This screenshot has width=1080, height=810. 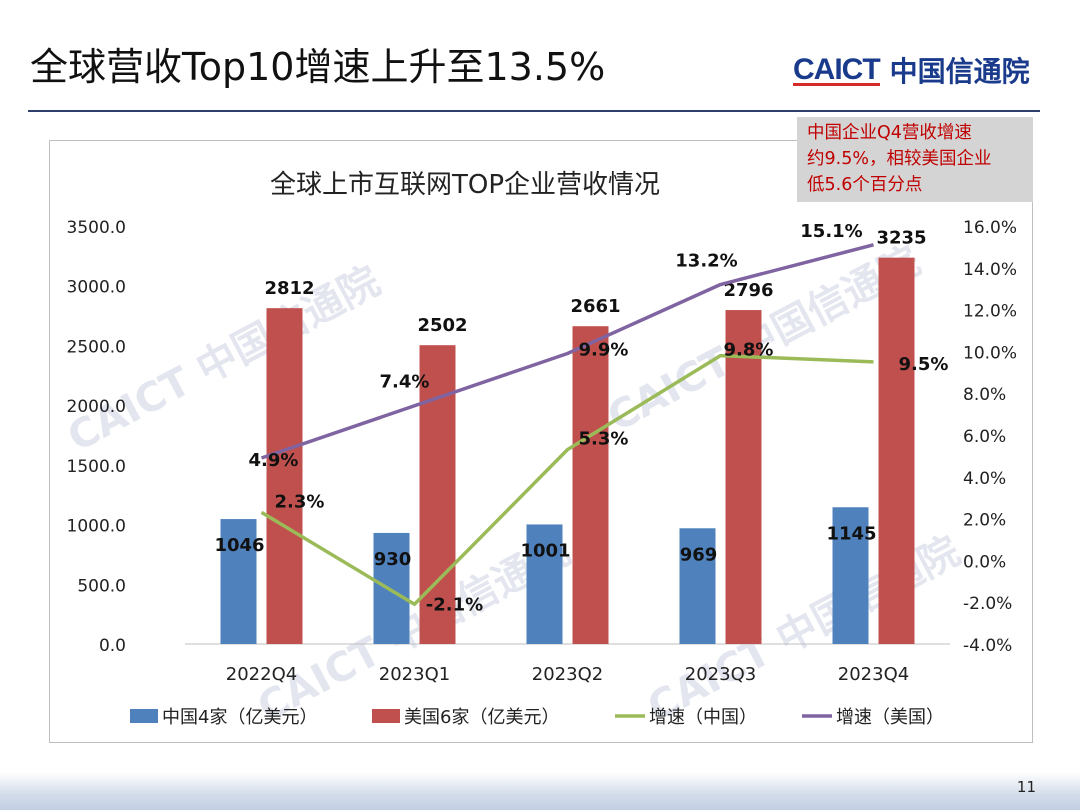 What do you see at coordinates (604, 349) in the screenshot?
I see `line-us-label: 9.9%` at bounding box center [604, 349].